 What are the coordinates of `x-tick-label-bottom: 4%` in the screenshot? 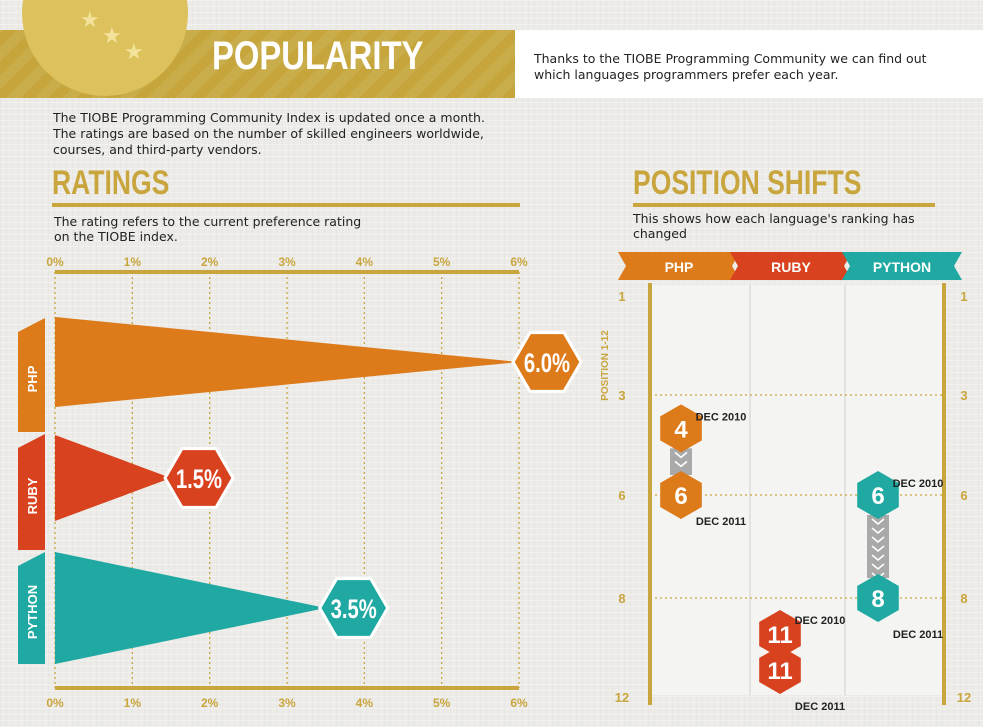 It's located at (365, 703).